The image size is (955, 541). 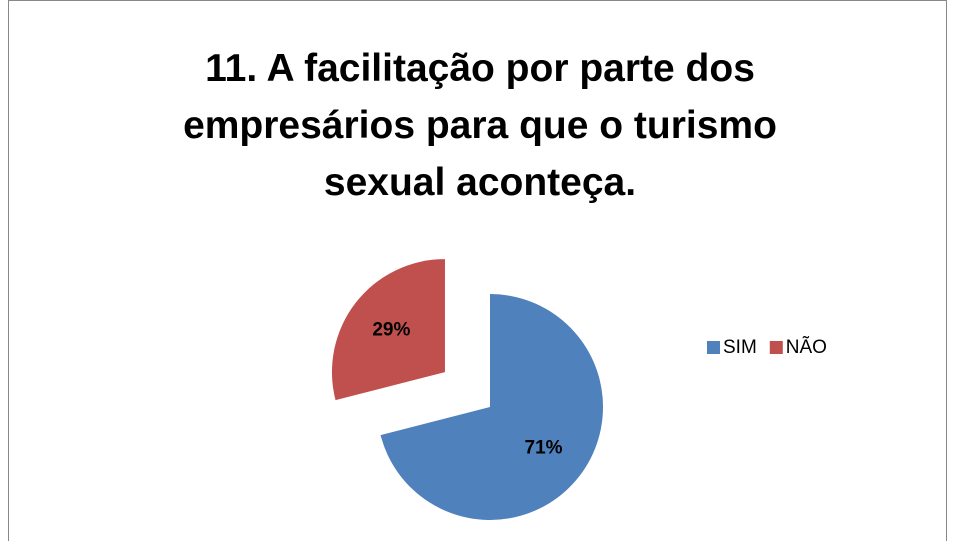 What do you see at coordinates (391, 330) in the screenshot?
I see `data-label: 29%` at bounding box center [391, 330].